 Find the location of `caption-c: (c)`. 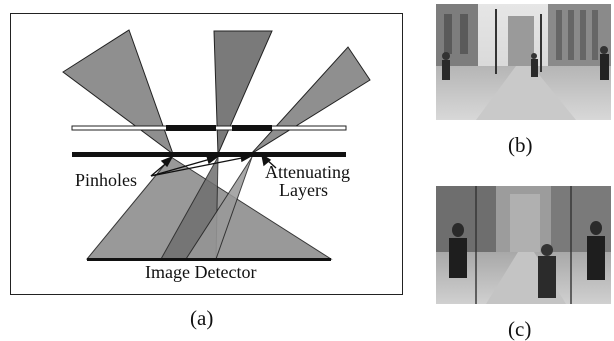

caption-c: (c) is located at coordinates (520, 329).